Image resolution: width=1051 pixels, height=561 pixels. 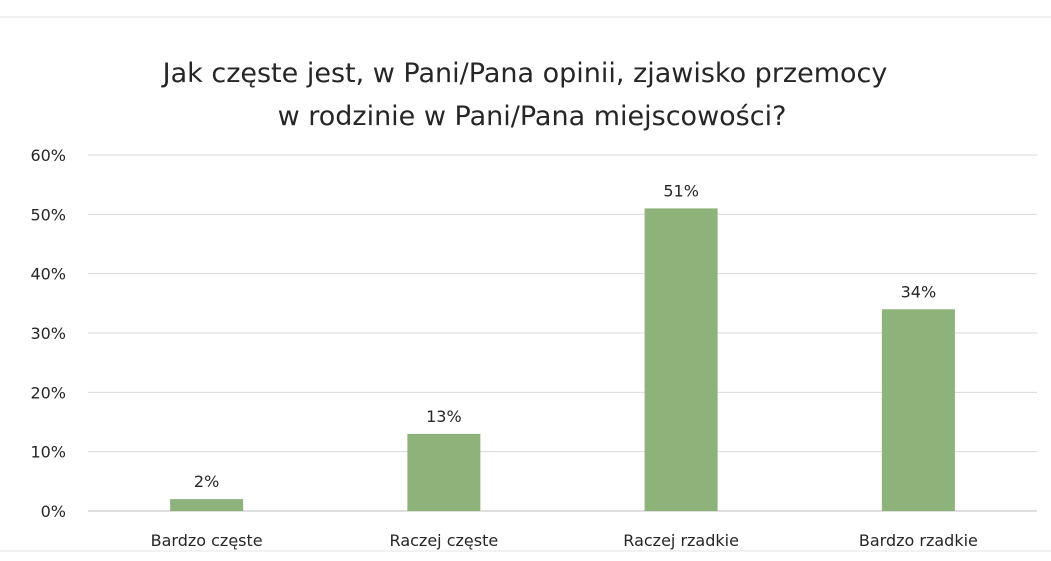 I want to click on data-label: 34%, so click(x=919, y=291).